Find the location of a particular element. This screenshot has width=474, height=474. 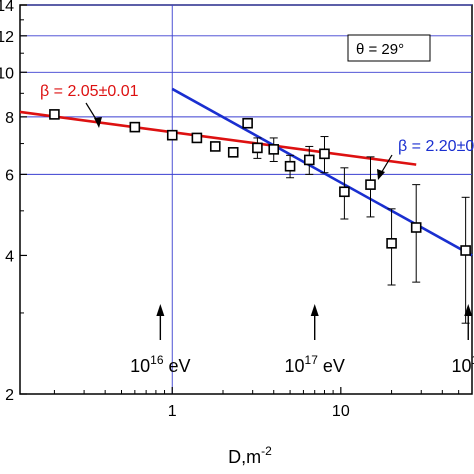

fit-label-blue: β = 2.20±0 is located at coordinates (436, 146).